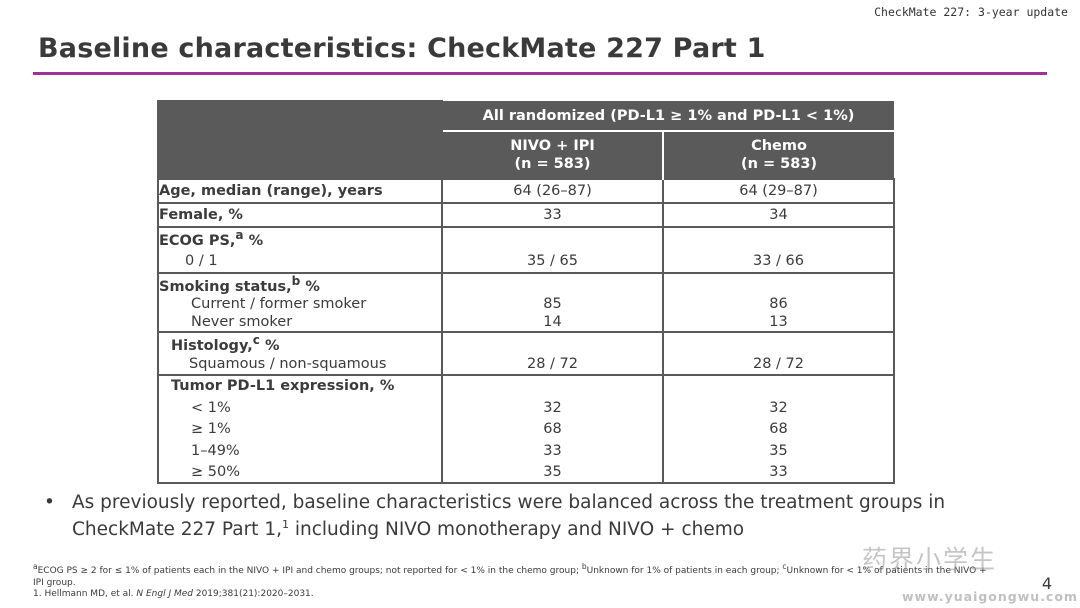 This screenshot has width=1080, height=608. Describe the element at coordinates (552, 190) in the screenshot. I see `cell-age-arm1: 64 (26–87)` at that location.